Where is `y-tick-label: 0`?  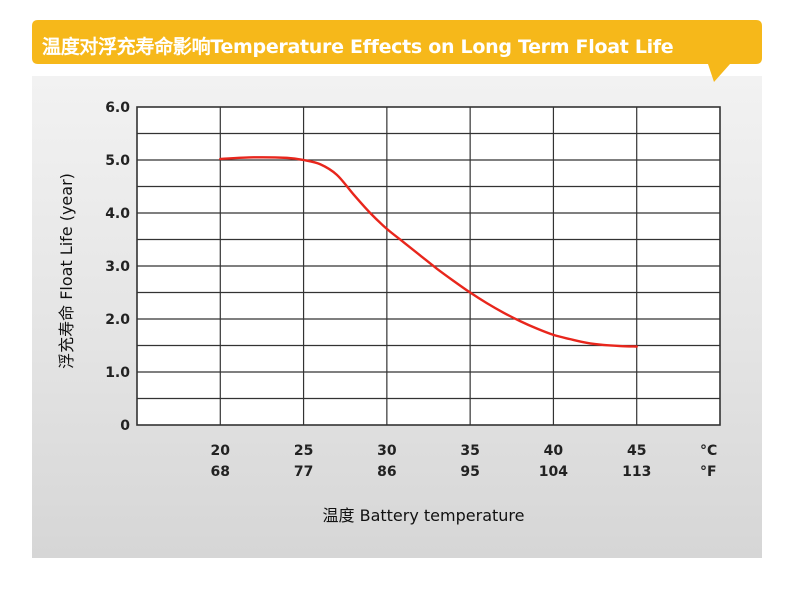
y-tick-label: 0 is located at coordinates (125, 426).